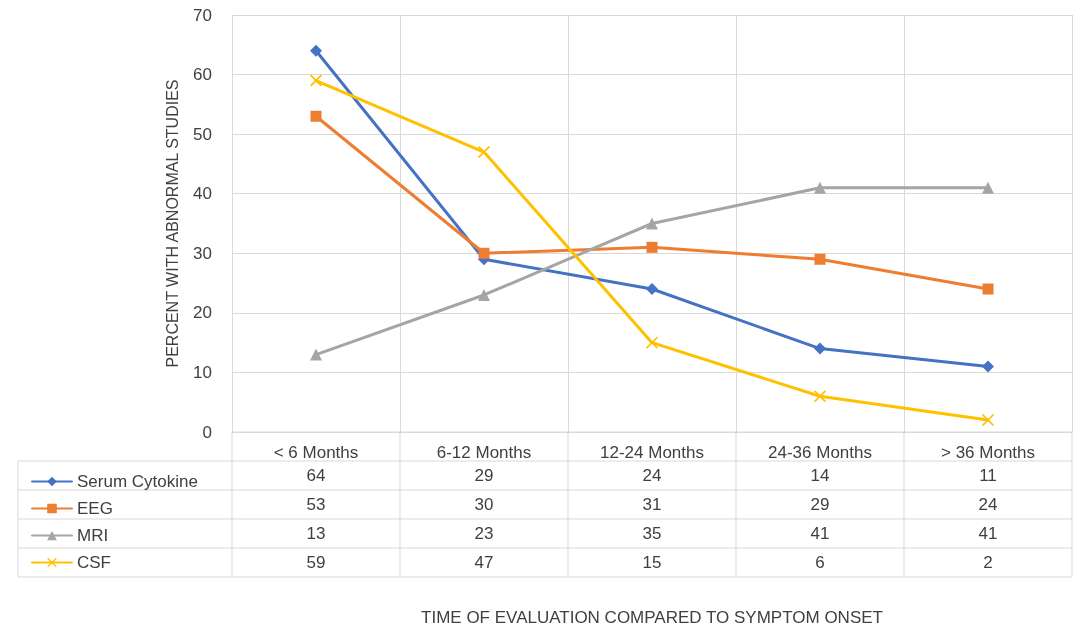 Image resolution: width=1080 pixels, height=629 pixels. Describe the element at coordinates (652, 617) in the screenshot. I see `text: TIME OF EVALUATION COMPARED TO SYMPTOM ONSET` at that location.